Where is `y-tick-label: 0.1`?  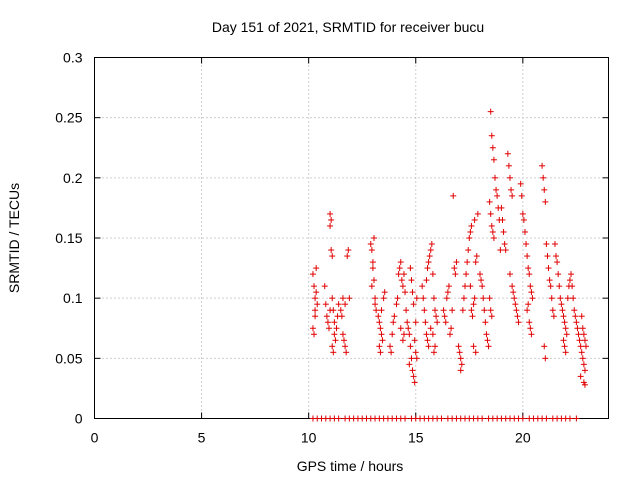 y-tick-label: 0.1 is located at coordinates (73, 298).